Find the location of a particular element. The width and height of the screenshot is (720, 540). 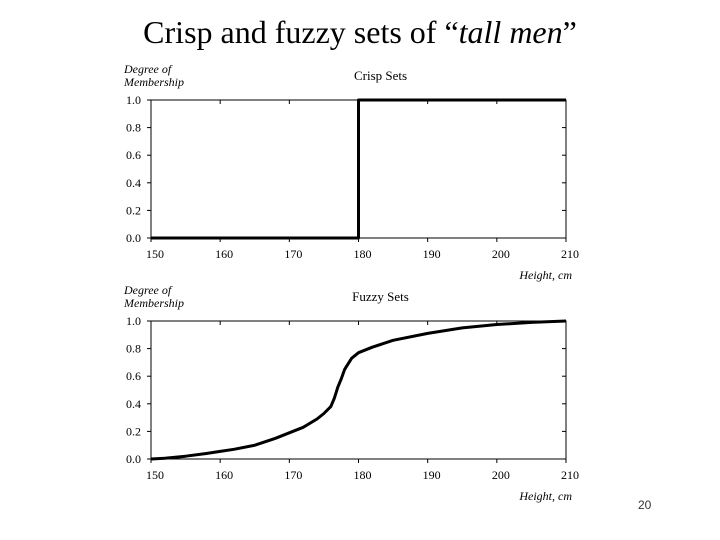

page-number: 20 is located at coordinates (645, 505).